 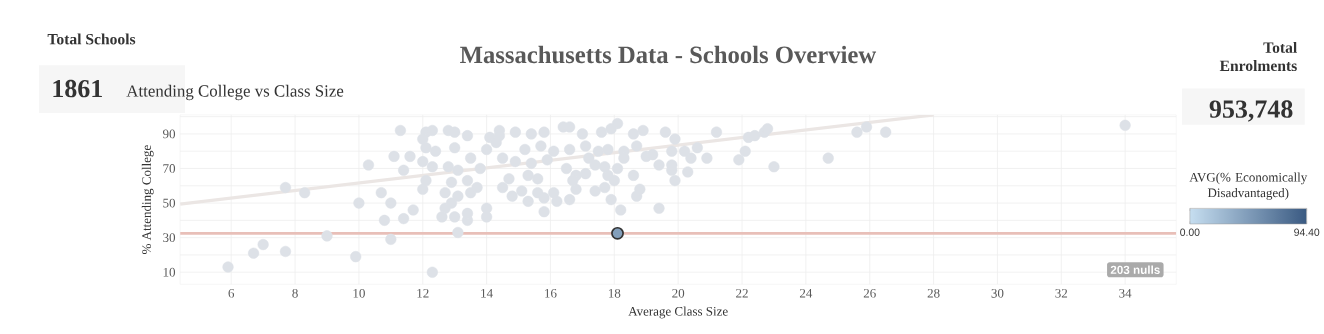 What do you see at coordinates (169, 134) in the screenshot?
I see `y-tick-label: 90` at bounding box center [169, 134].